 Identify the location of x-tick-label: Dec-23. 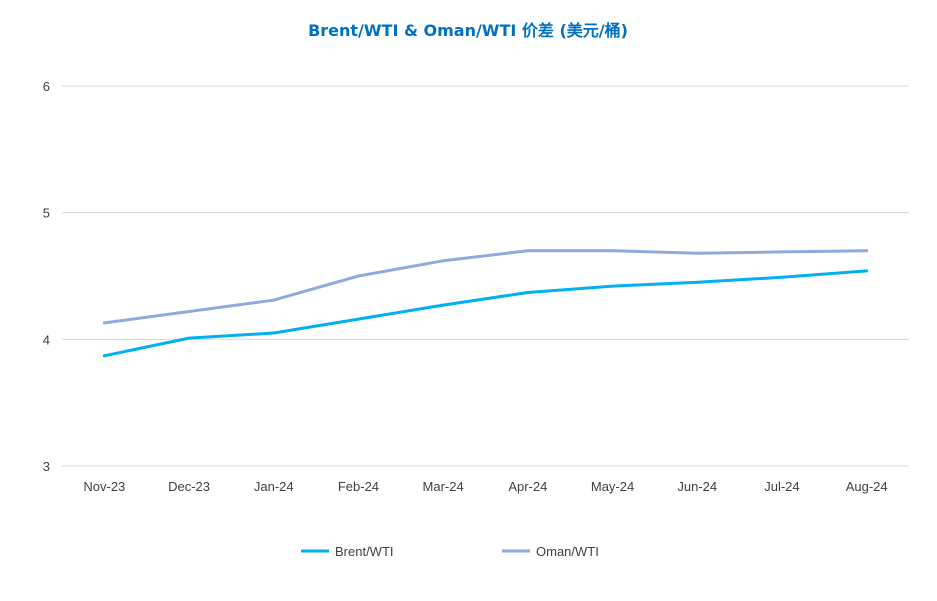
(189, 486).